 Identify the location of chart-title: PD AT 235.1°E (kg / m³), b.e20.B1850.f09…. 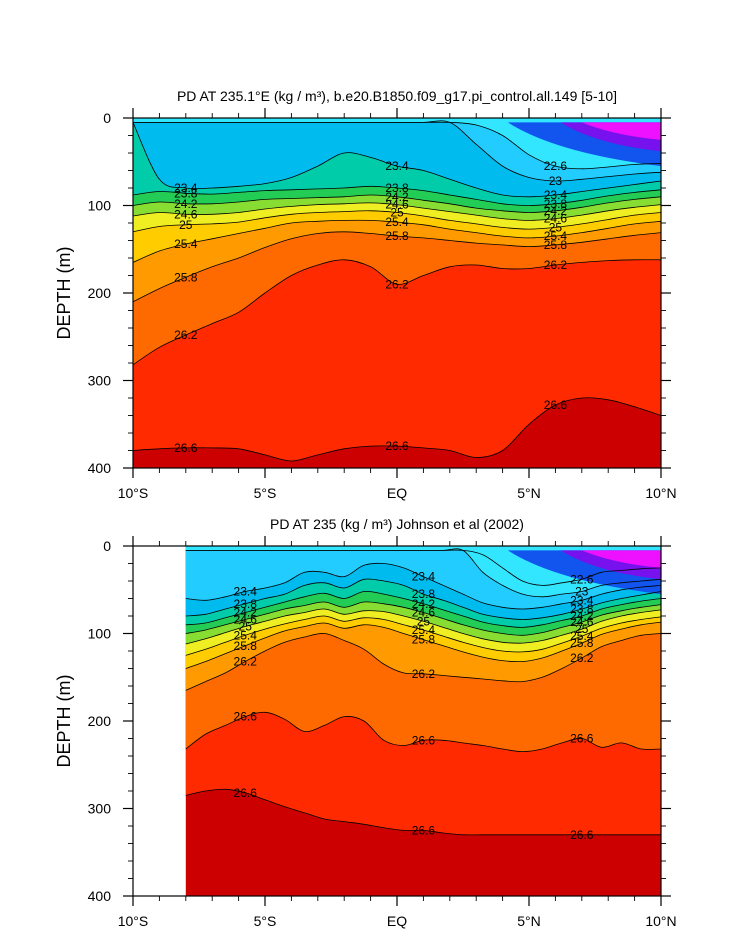
(397, 96).